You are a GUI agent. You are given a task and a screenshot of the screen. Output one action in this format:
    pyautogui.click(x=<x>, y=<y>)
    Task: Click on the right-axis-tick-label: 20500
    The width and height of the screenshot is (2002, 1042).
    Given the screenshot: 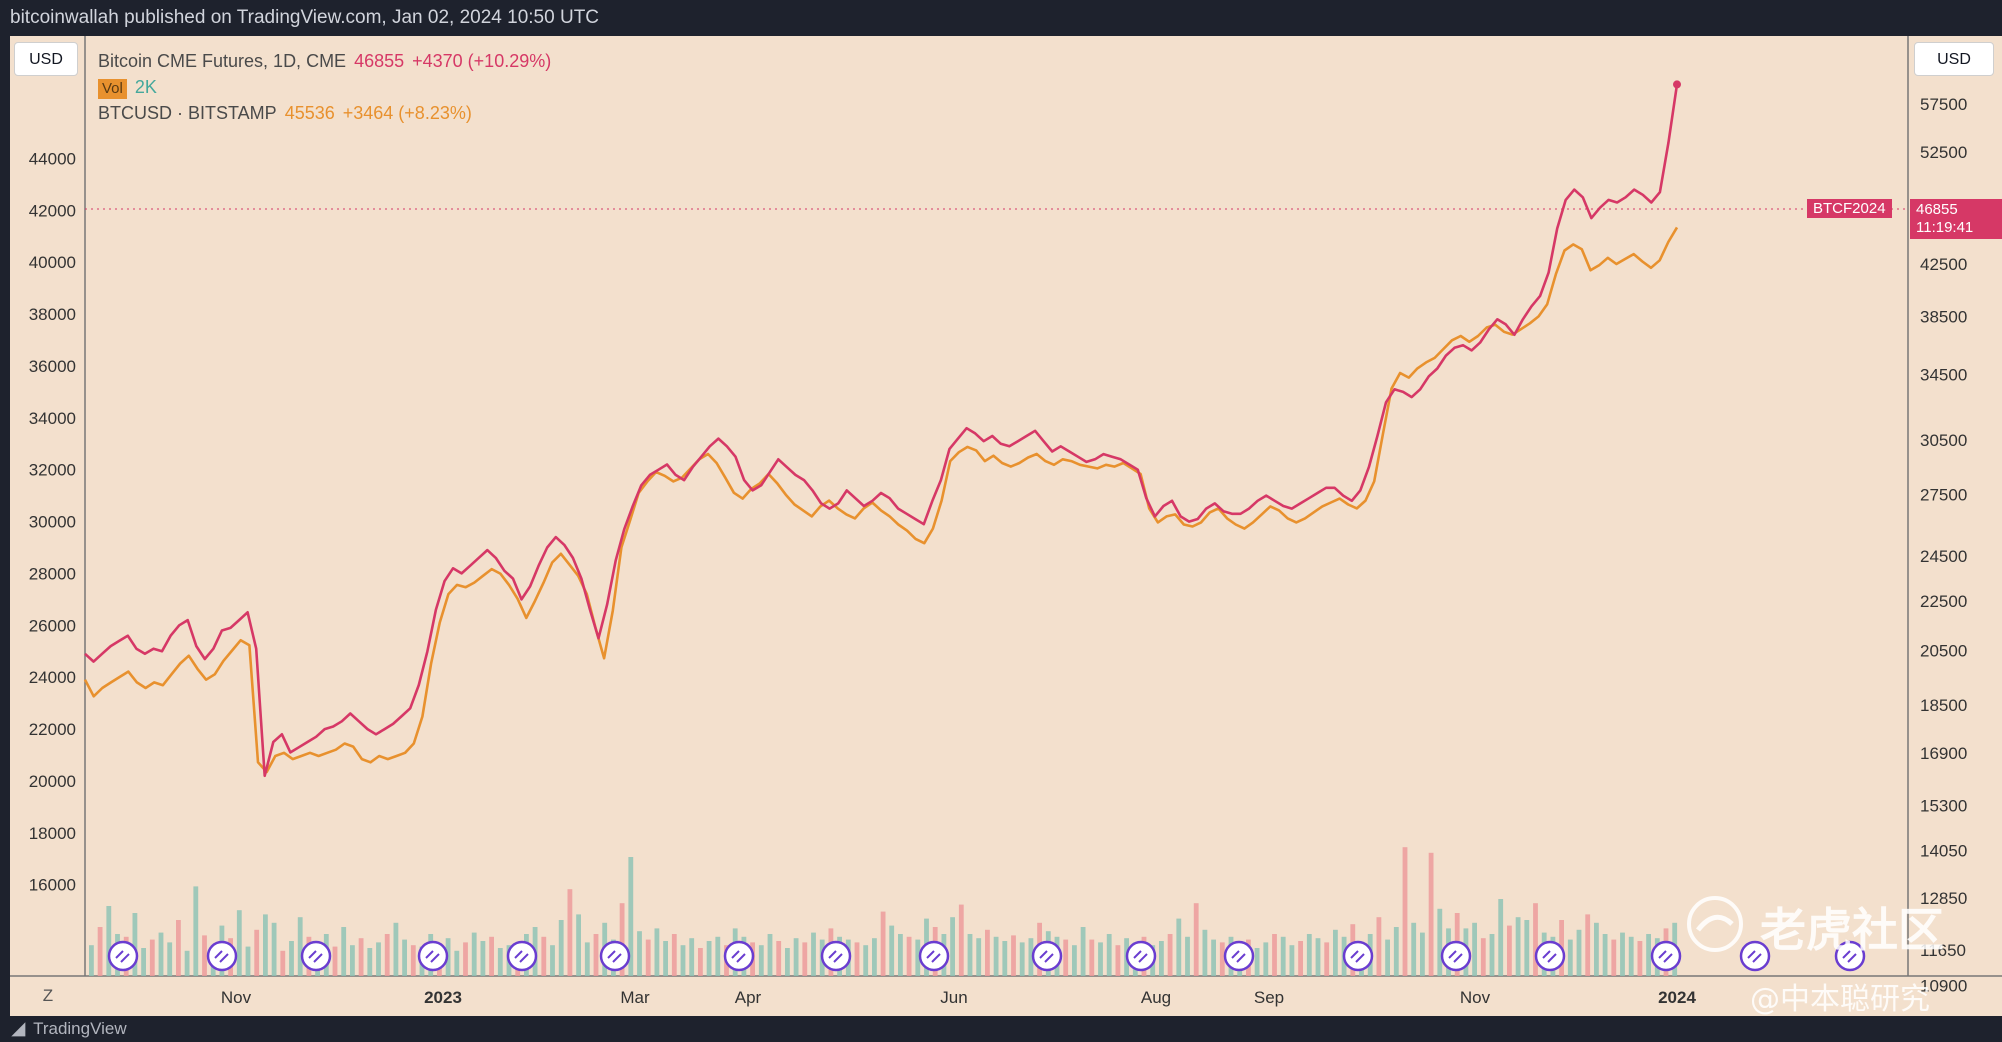 What is the action you would take?
    pyautogui.click(x=1943, y=651)
    